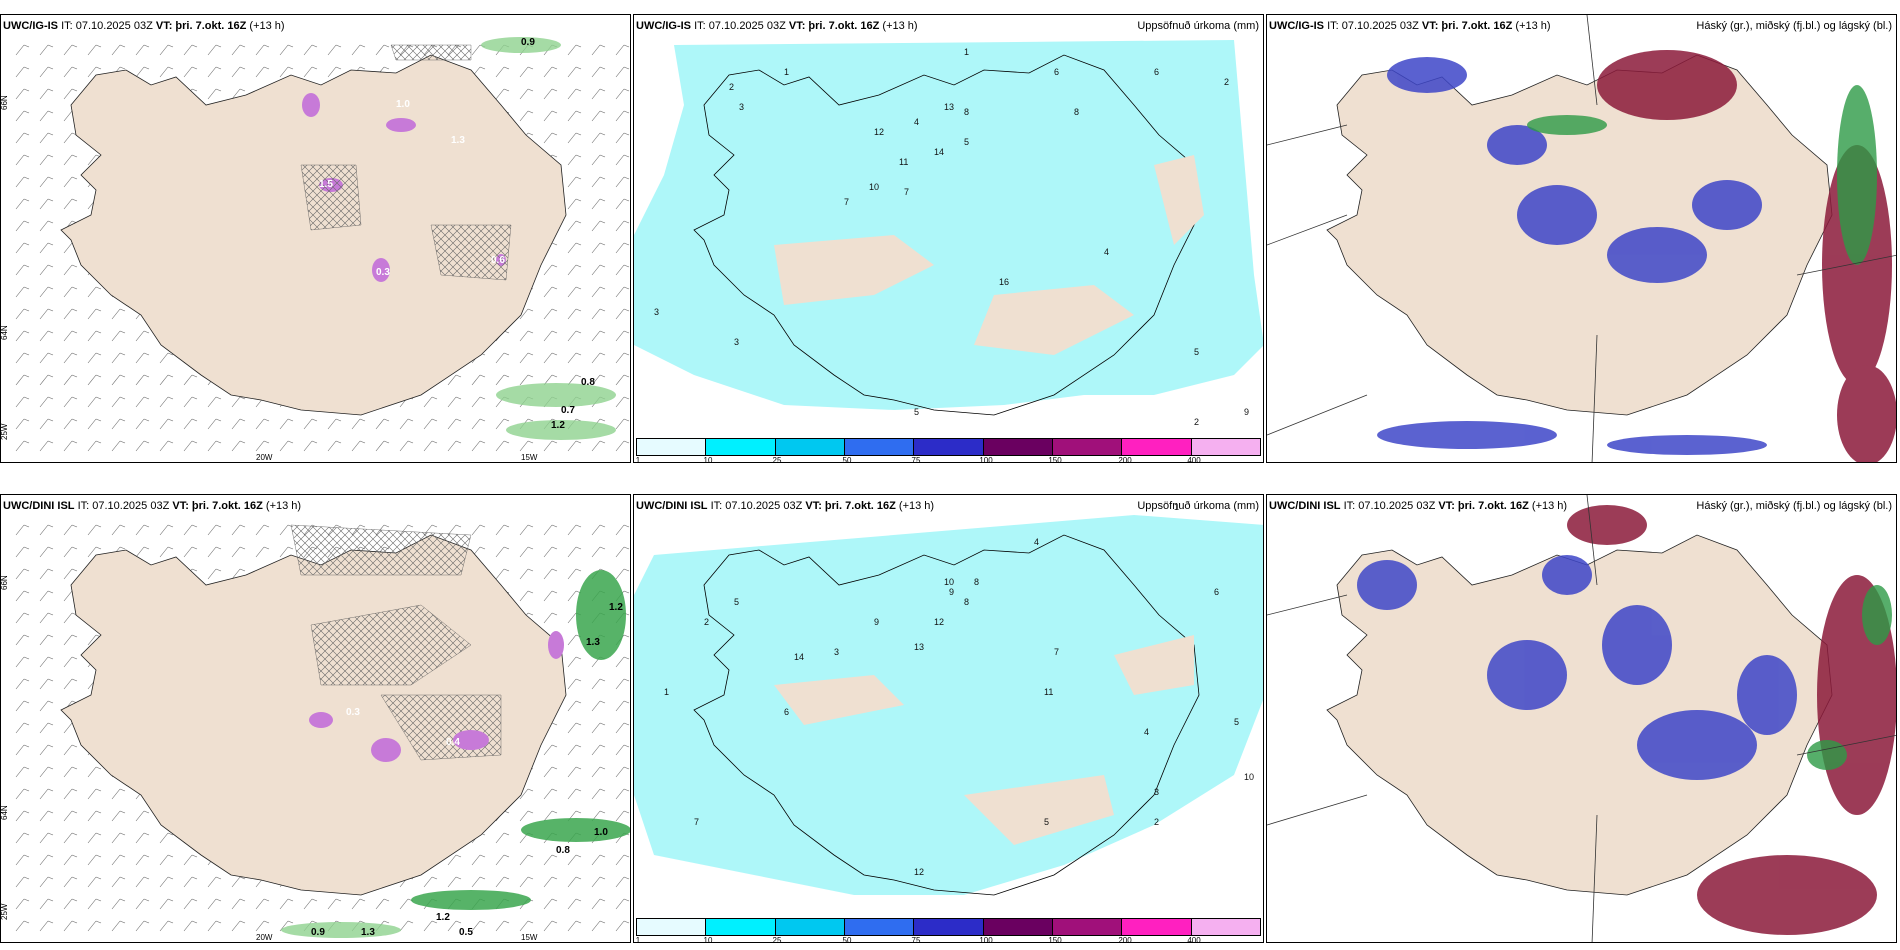  I want to click on colorbar-tick: 400, so click(1194, 939).